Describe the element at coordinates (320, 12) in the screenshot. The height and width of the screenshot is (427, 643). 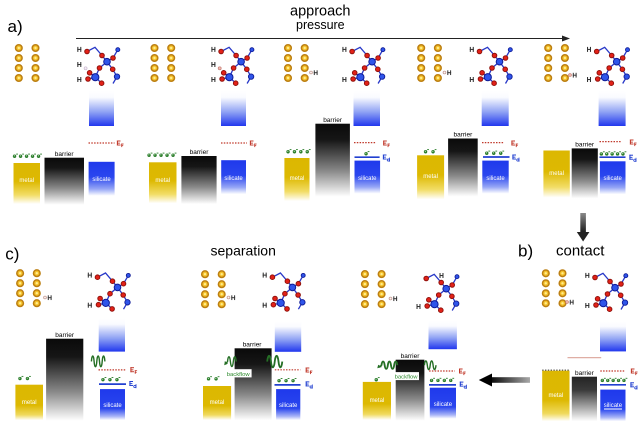
I see `svg-text: approach` at that location.